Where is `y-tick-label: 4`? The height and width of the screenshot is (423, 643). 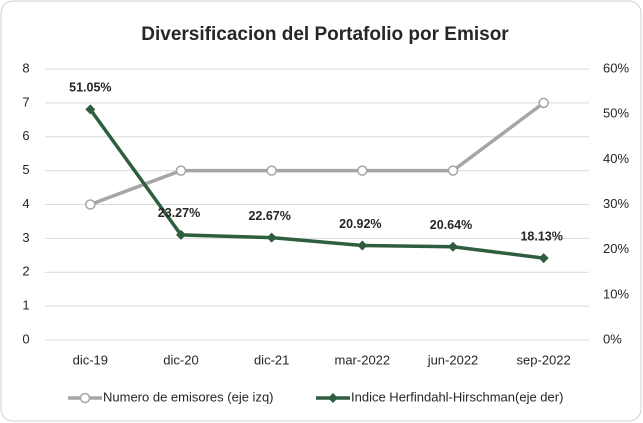
y-tick-label: 4 is located at coordinates (25, 203).